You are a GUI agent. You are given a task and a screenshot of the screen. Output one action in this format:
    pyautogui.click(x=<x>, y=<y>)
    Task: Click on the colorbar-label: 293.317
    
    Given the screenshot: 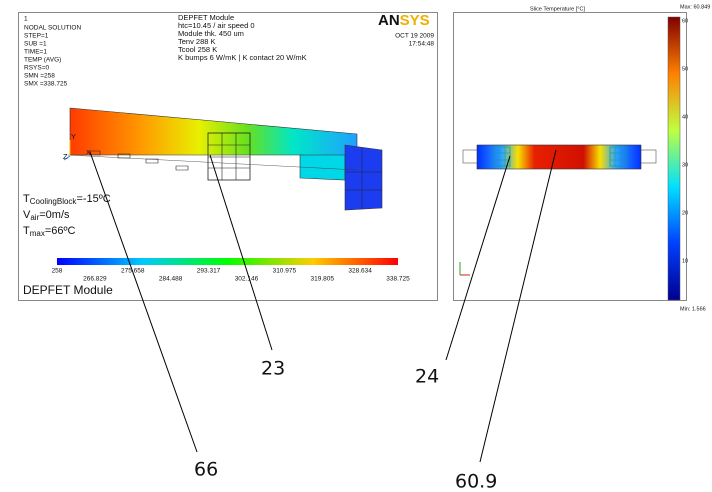 What is the action you would take?
    pyautogui.click(x=209, y=271)
    